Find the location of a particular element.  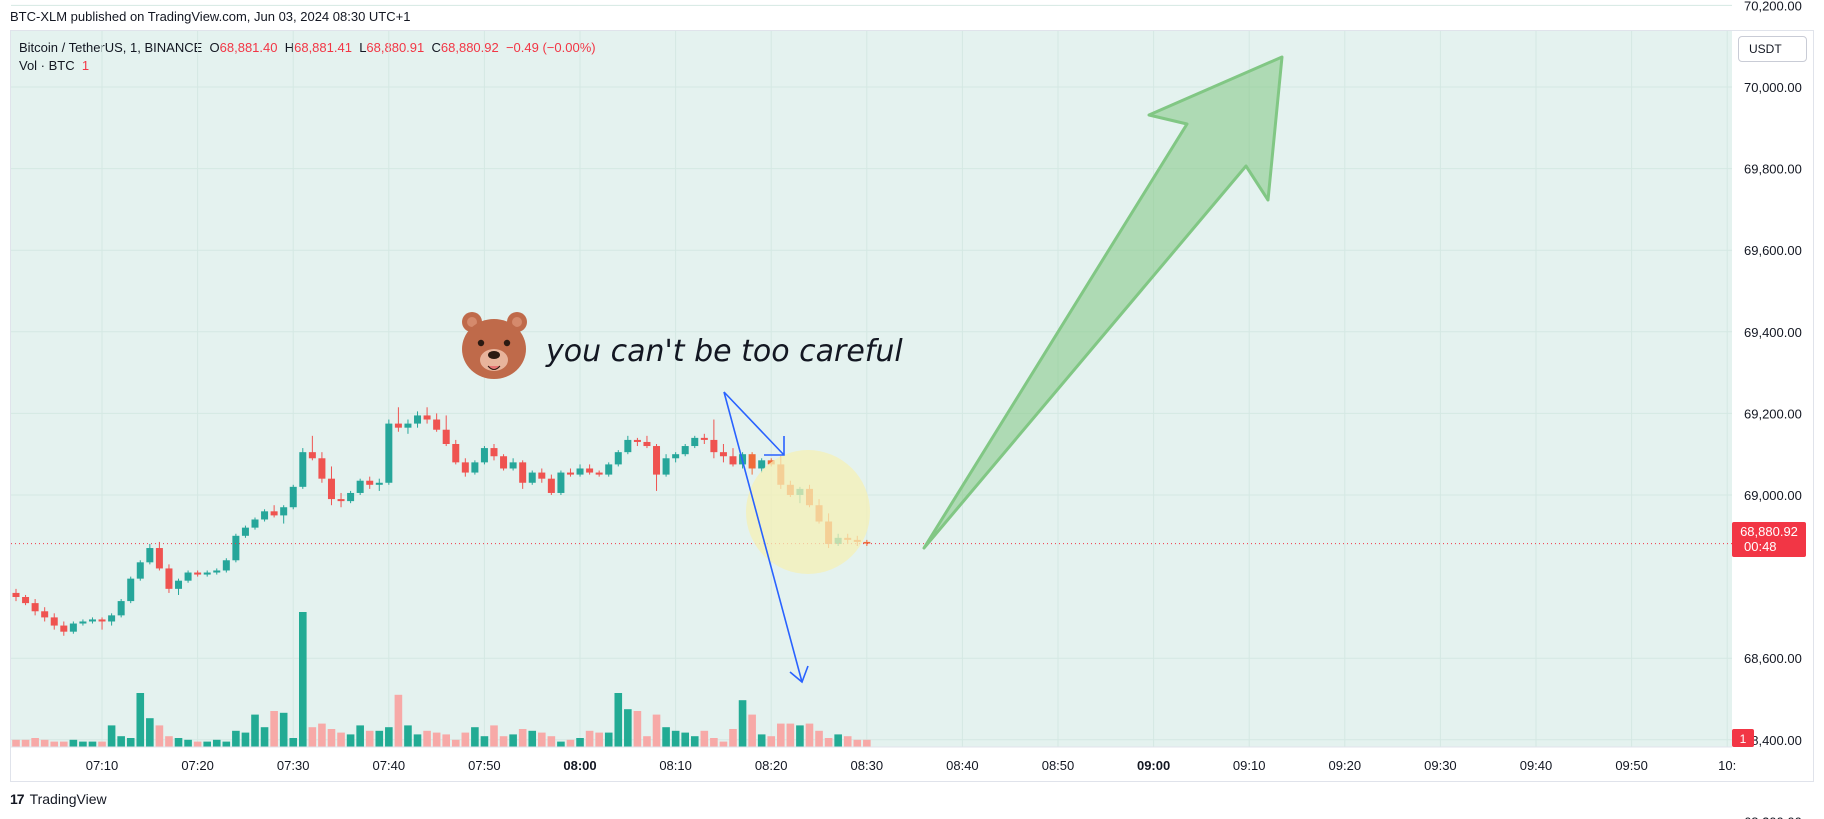

time-tick-label: 08:50 is located at coordinates (1058, 765).